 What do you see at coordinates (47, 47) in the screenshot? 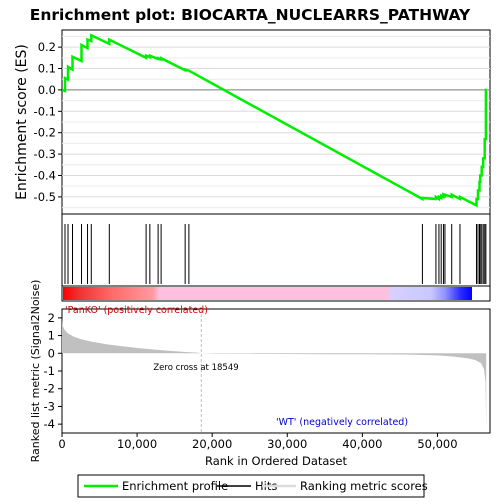
I see `es-y-tick-label: 0.2` at bounding box center [47, 47].